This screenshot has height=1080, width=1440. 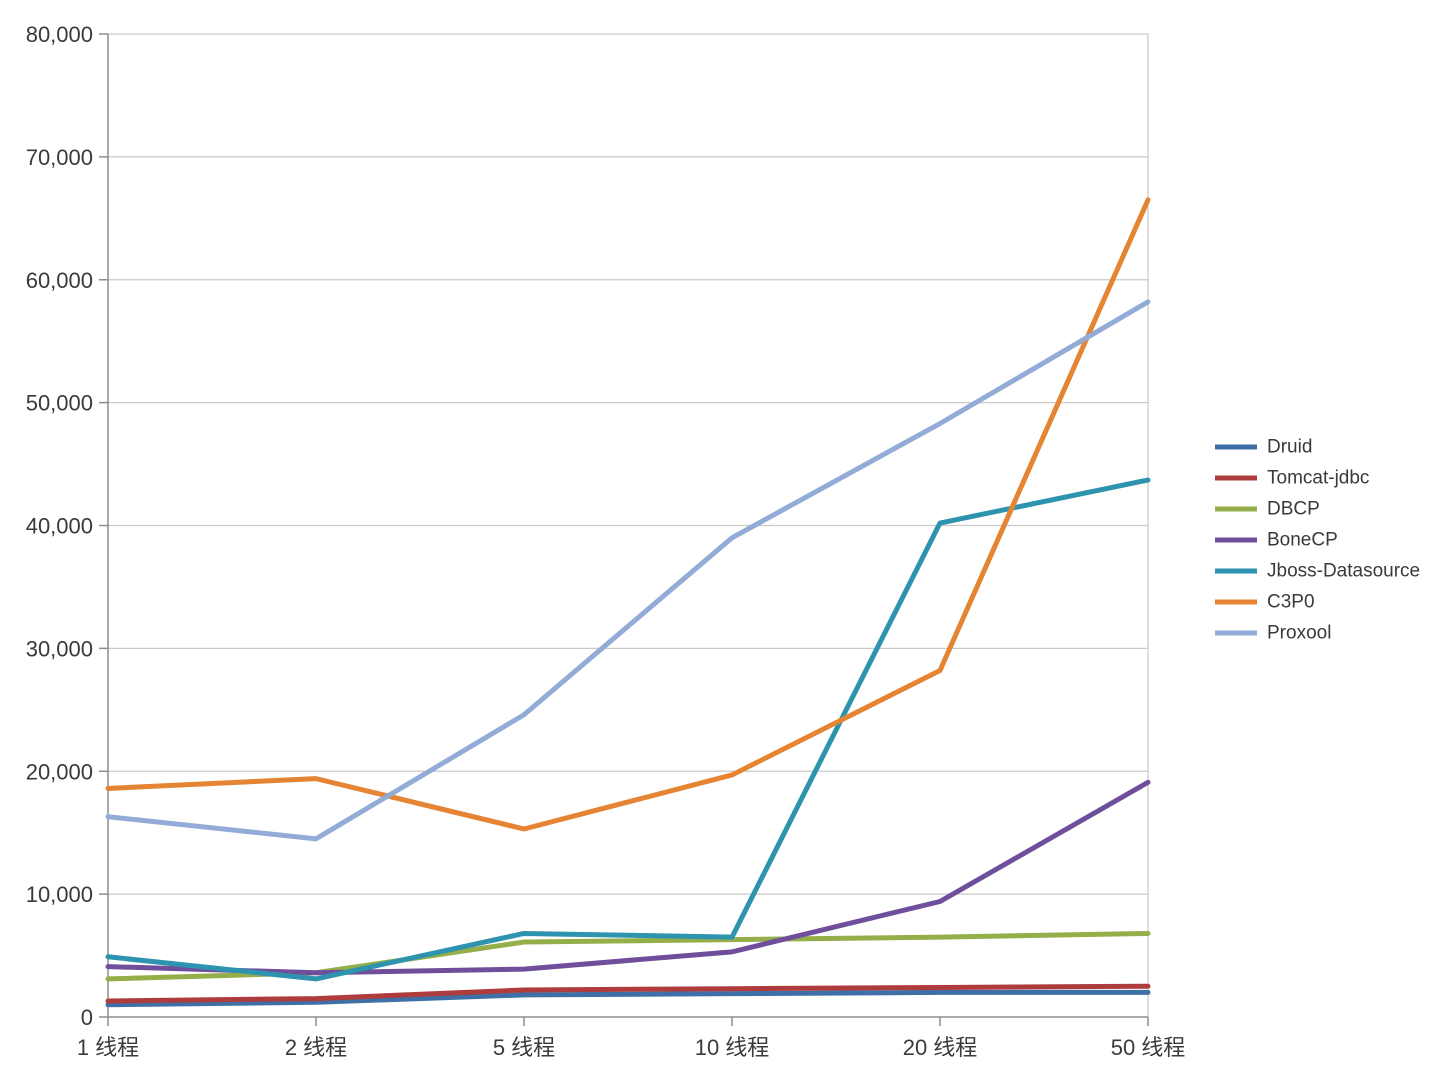 I want to click on x-axis-label: 5 线程, so click(x=524, y=1047).